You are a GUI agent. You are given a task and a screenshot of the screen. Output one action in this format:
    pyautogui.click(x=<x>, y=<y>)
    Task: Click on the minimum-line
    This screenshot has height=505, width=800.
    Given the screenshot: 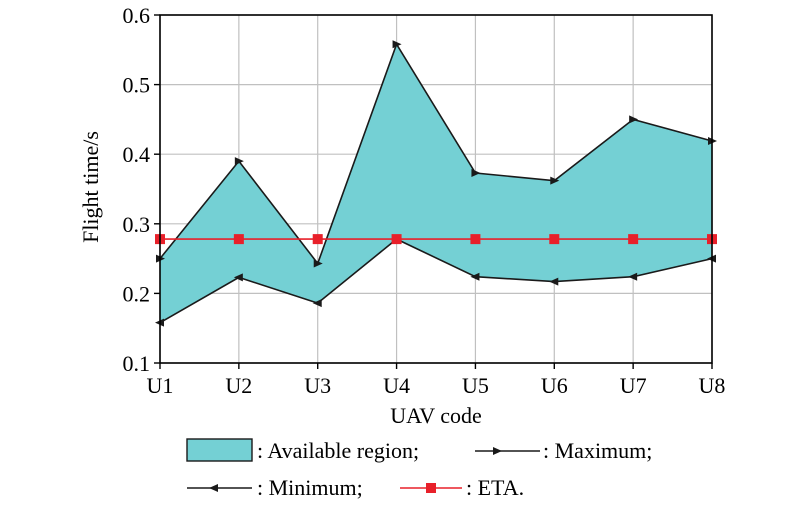 What is the action you would take?
    pyautogui.click(x=436, y=281)
    